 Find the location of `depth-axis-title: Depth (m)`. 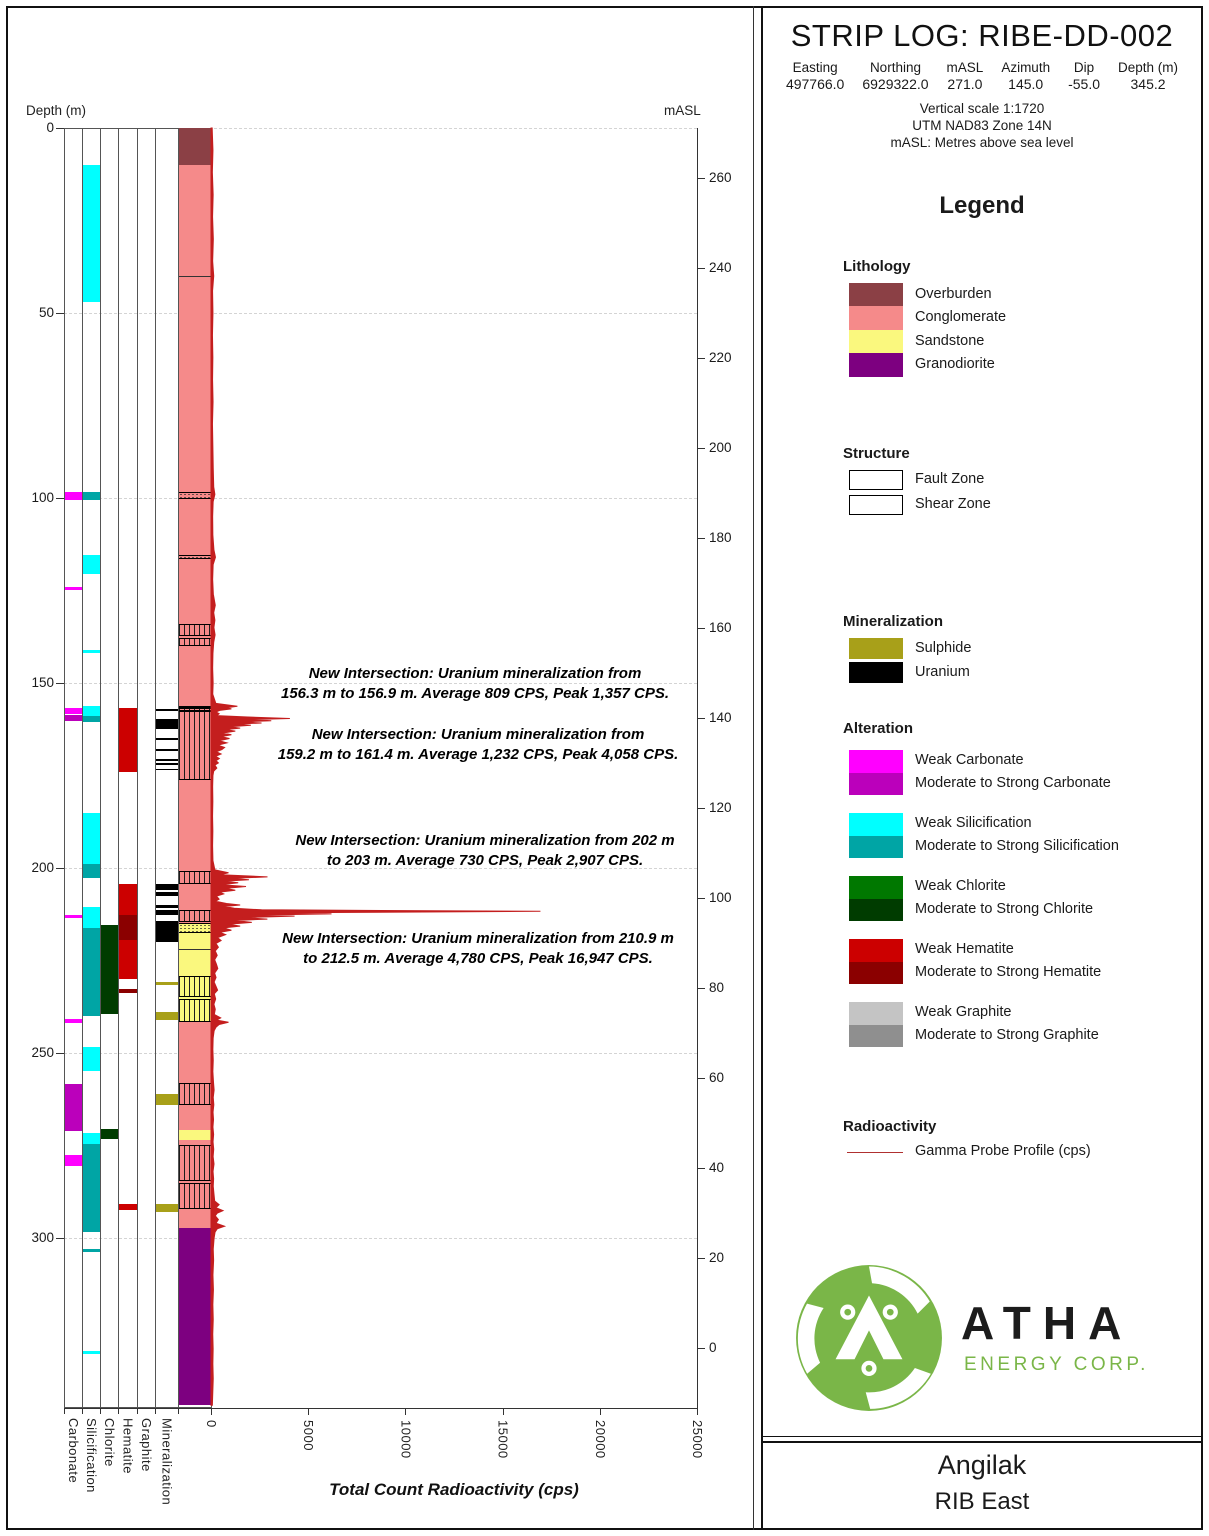

depth-axis-title: Depth (m) is located at coordinates (56, 110).